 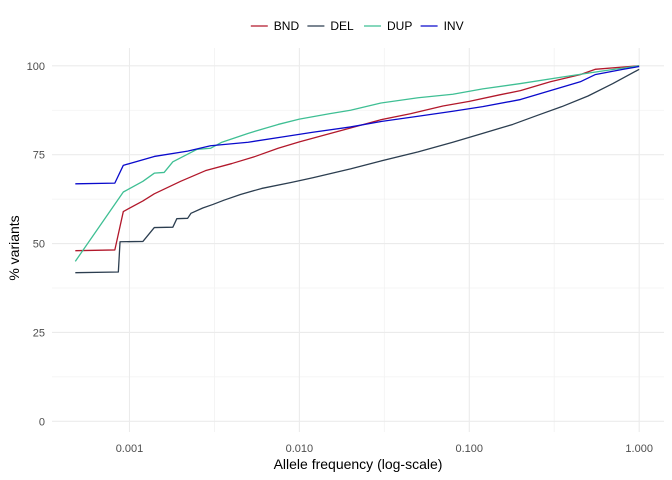 I want to click on x-tick-label: 0.001, so click(x=130, y=449).